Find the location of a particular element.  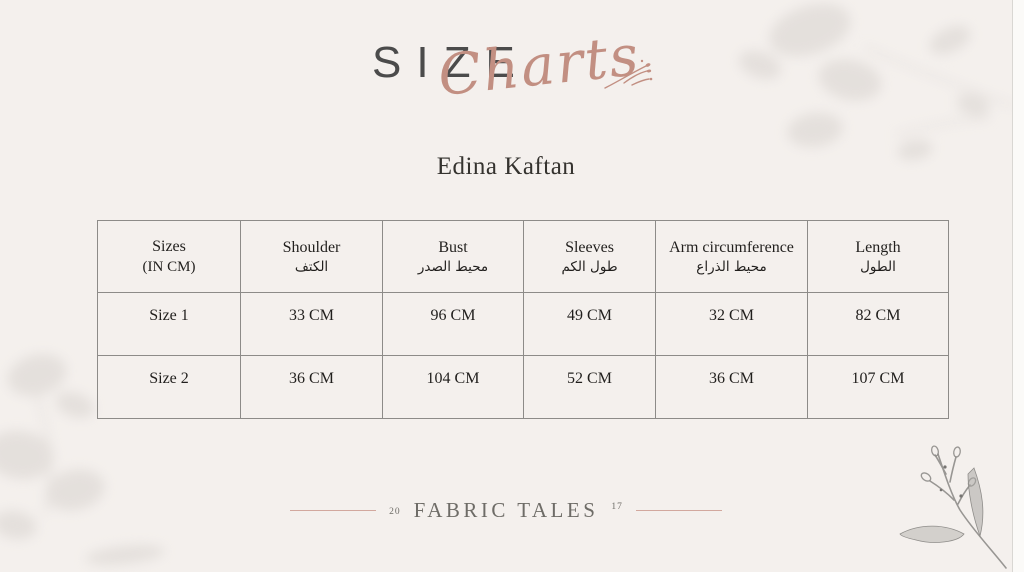

brand-year-suffix: 17 is located at coordinates (617, 506).